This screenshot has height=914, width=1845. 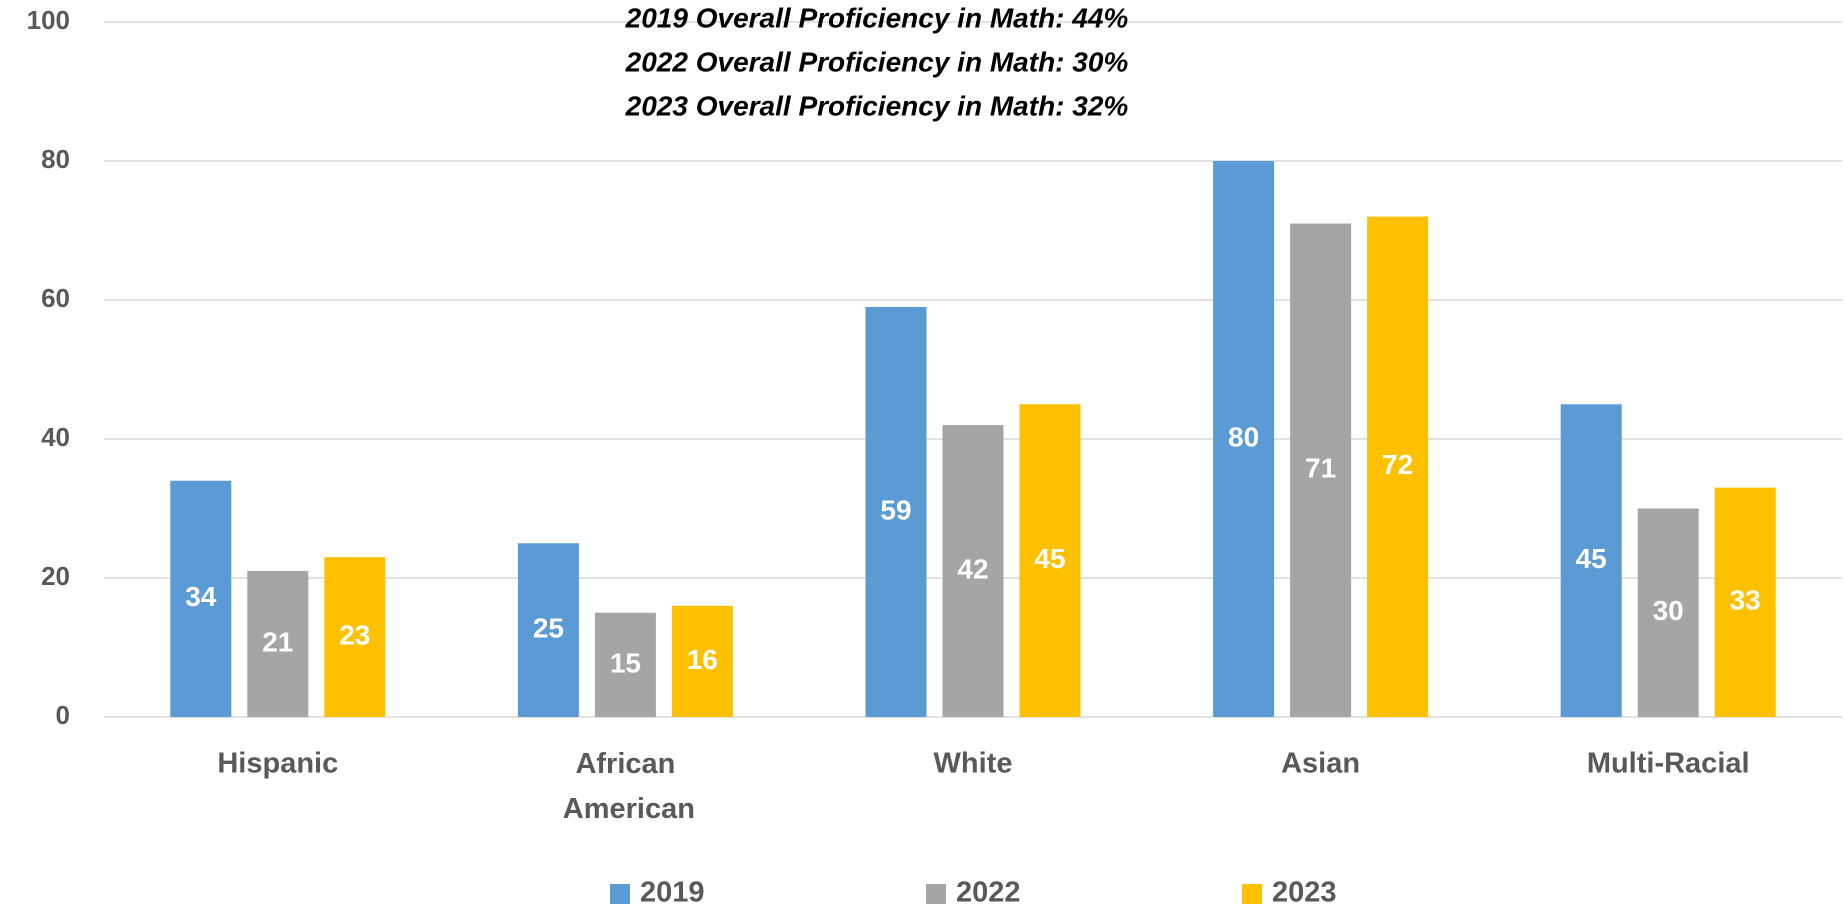 I want to click on data-label: 42, so click(x=972, y=568).